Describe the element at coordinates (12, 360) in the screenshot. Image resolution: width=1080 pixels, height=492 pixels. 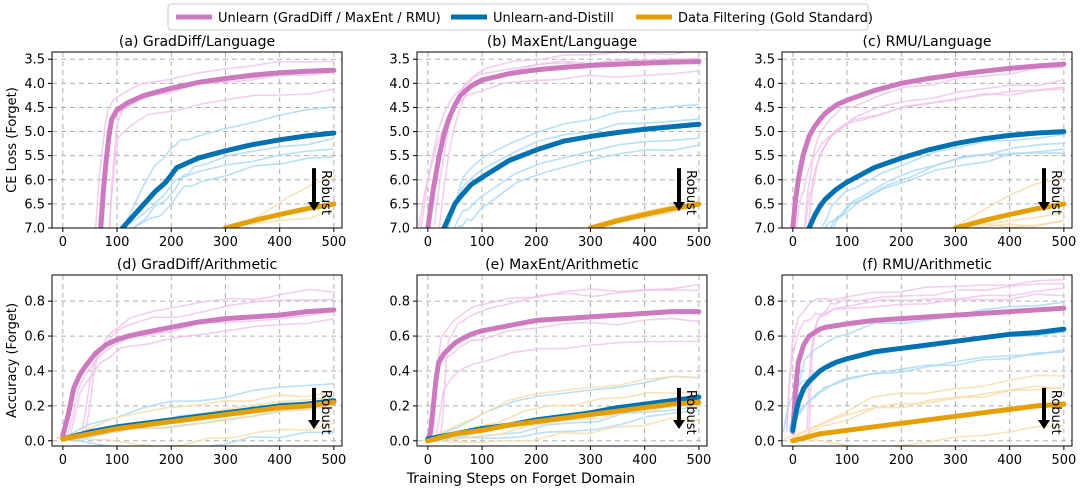
I see `y-axis-label: Accuracy (Forget)` at that location.